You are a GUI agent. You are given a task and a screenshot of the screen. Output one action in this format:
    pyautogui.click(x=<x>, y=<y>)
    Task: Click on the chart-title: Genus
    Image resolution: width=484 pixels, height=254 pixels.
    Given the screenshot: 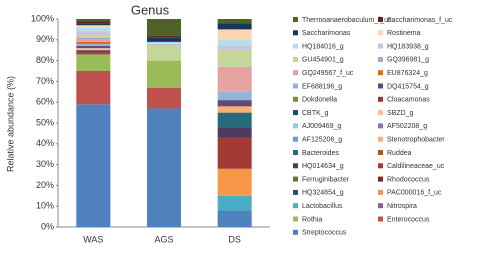 What is the action you would take?
    pyautogui.click(x=150, y=9)
    